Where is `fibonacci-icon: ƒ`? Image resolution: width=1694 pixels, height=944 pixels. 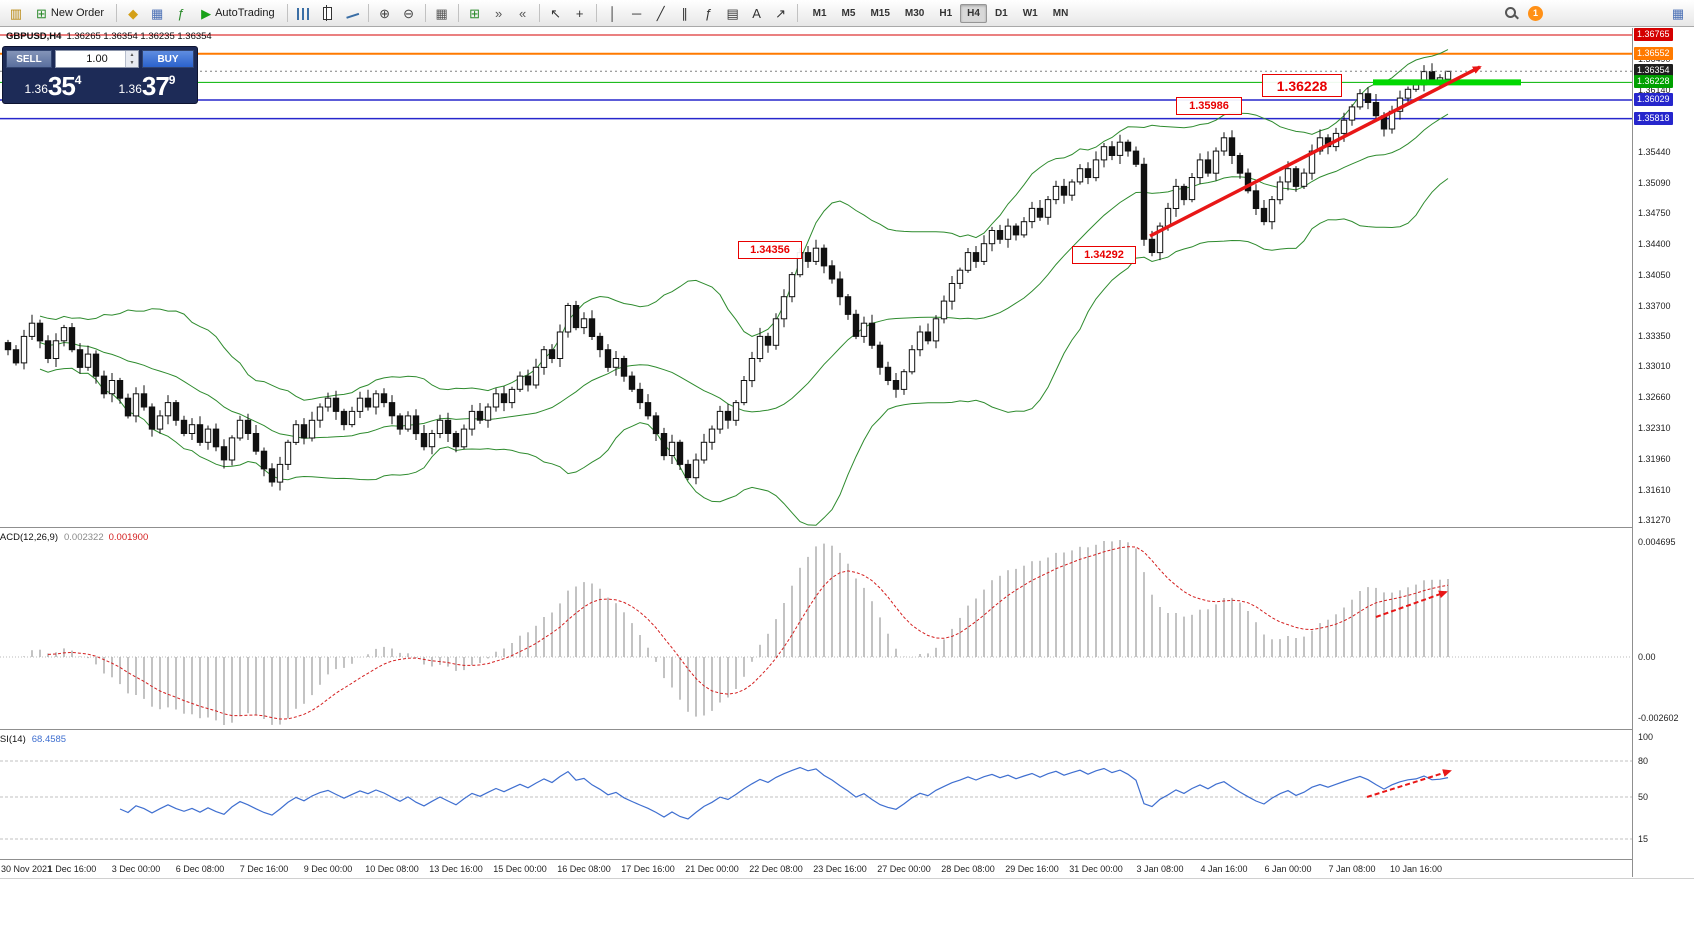
fibonacci-icon: ƒ is located at coordinates (709, 13).